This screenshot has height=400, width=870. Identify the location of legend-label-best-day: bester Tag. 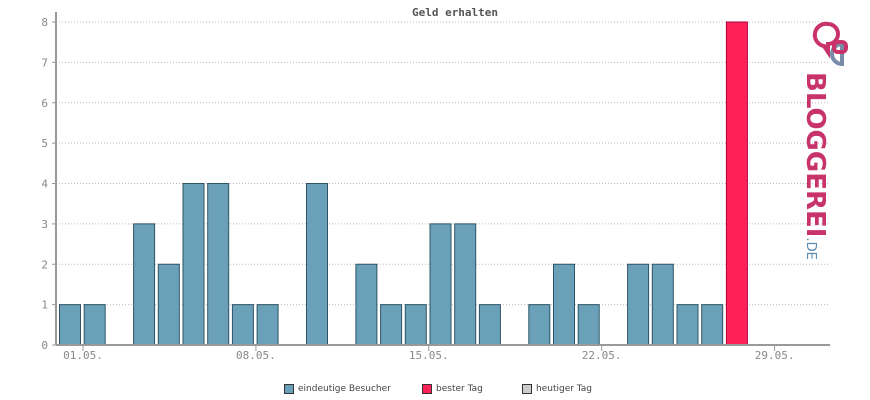
(459, 389).